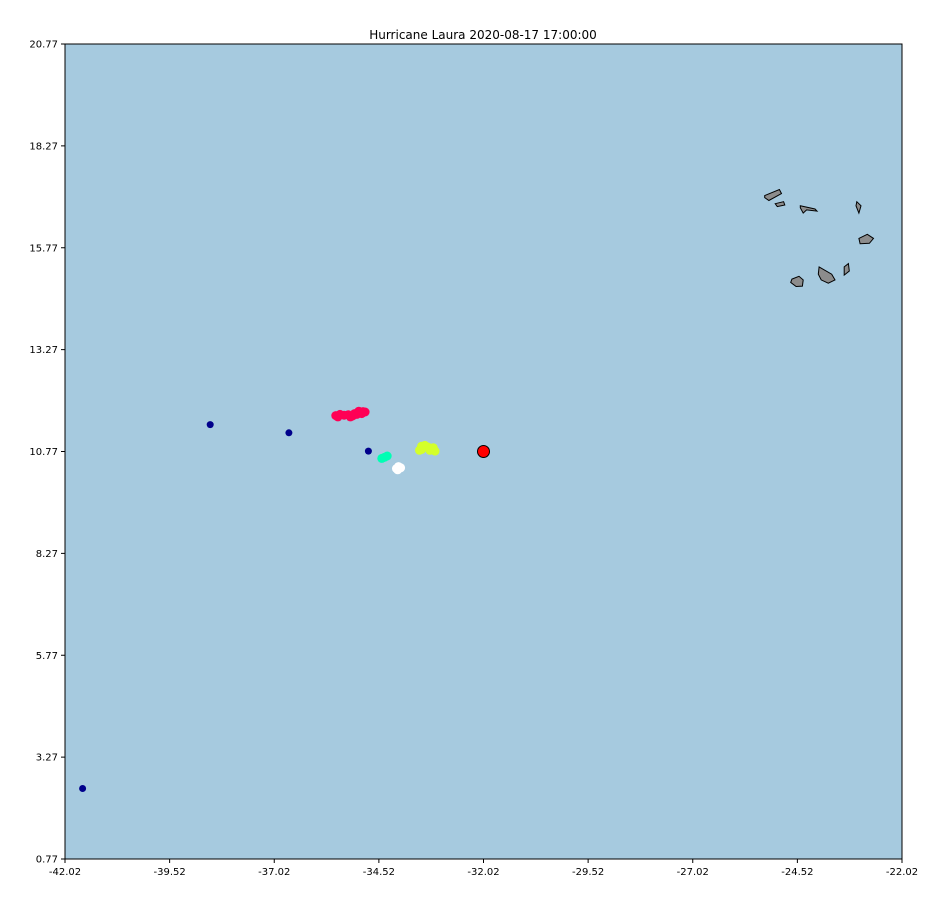 This screenshot has height=905, width=946. I want to click on y-tick-label-0: 20.77, so click(43, 45).